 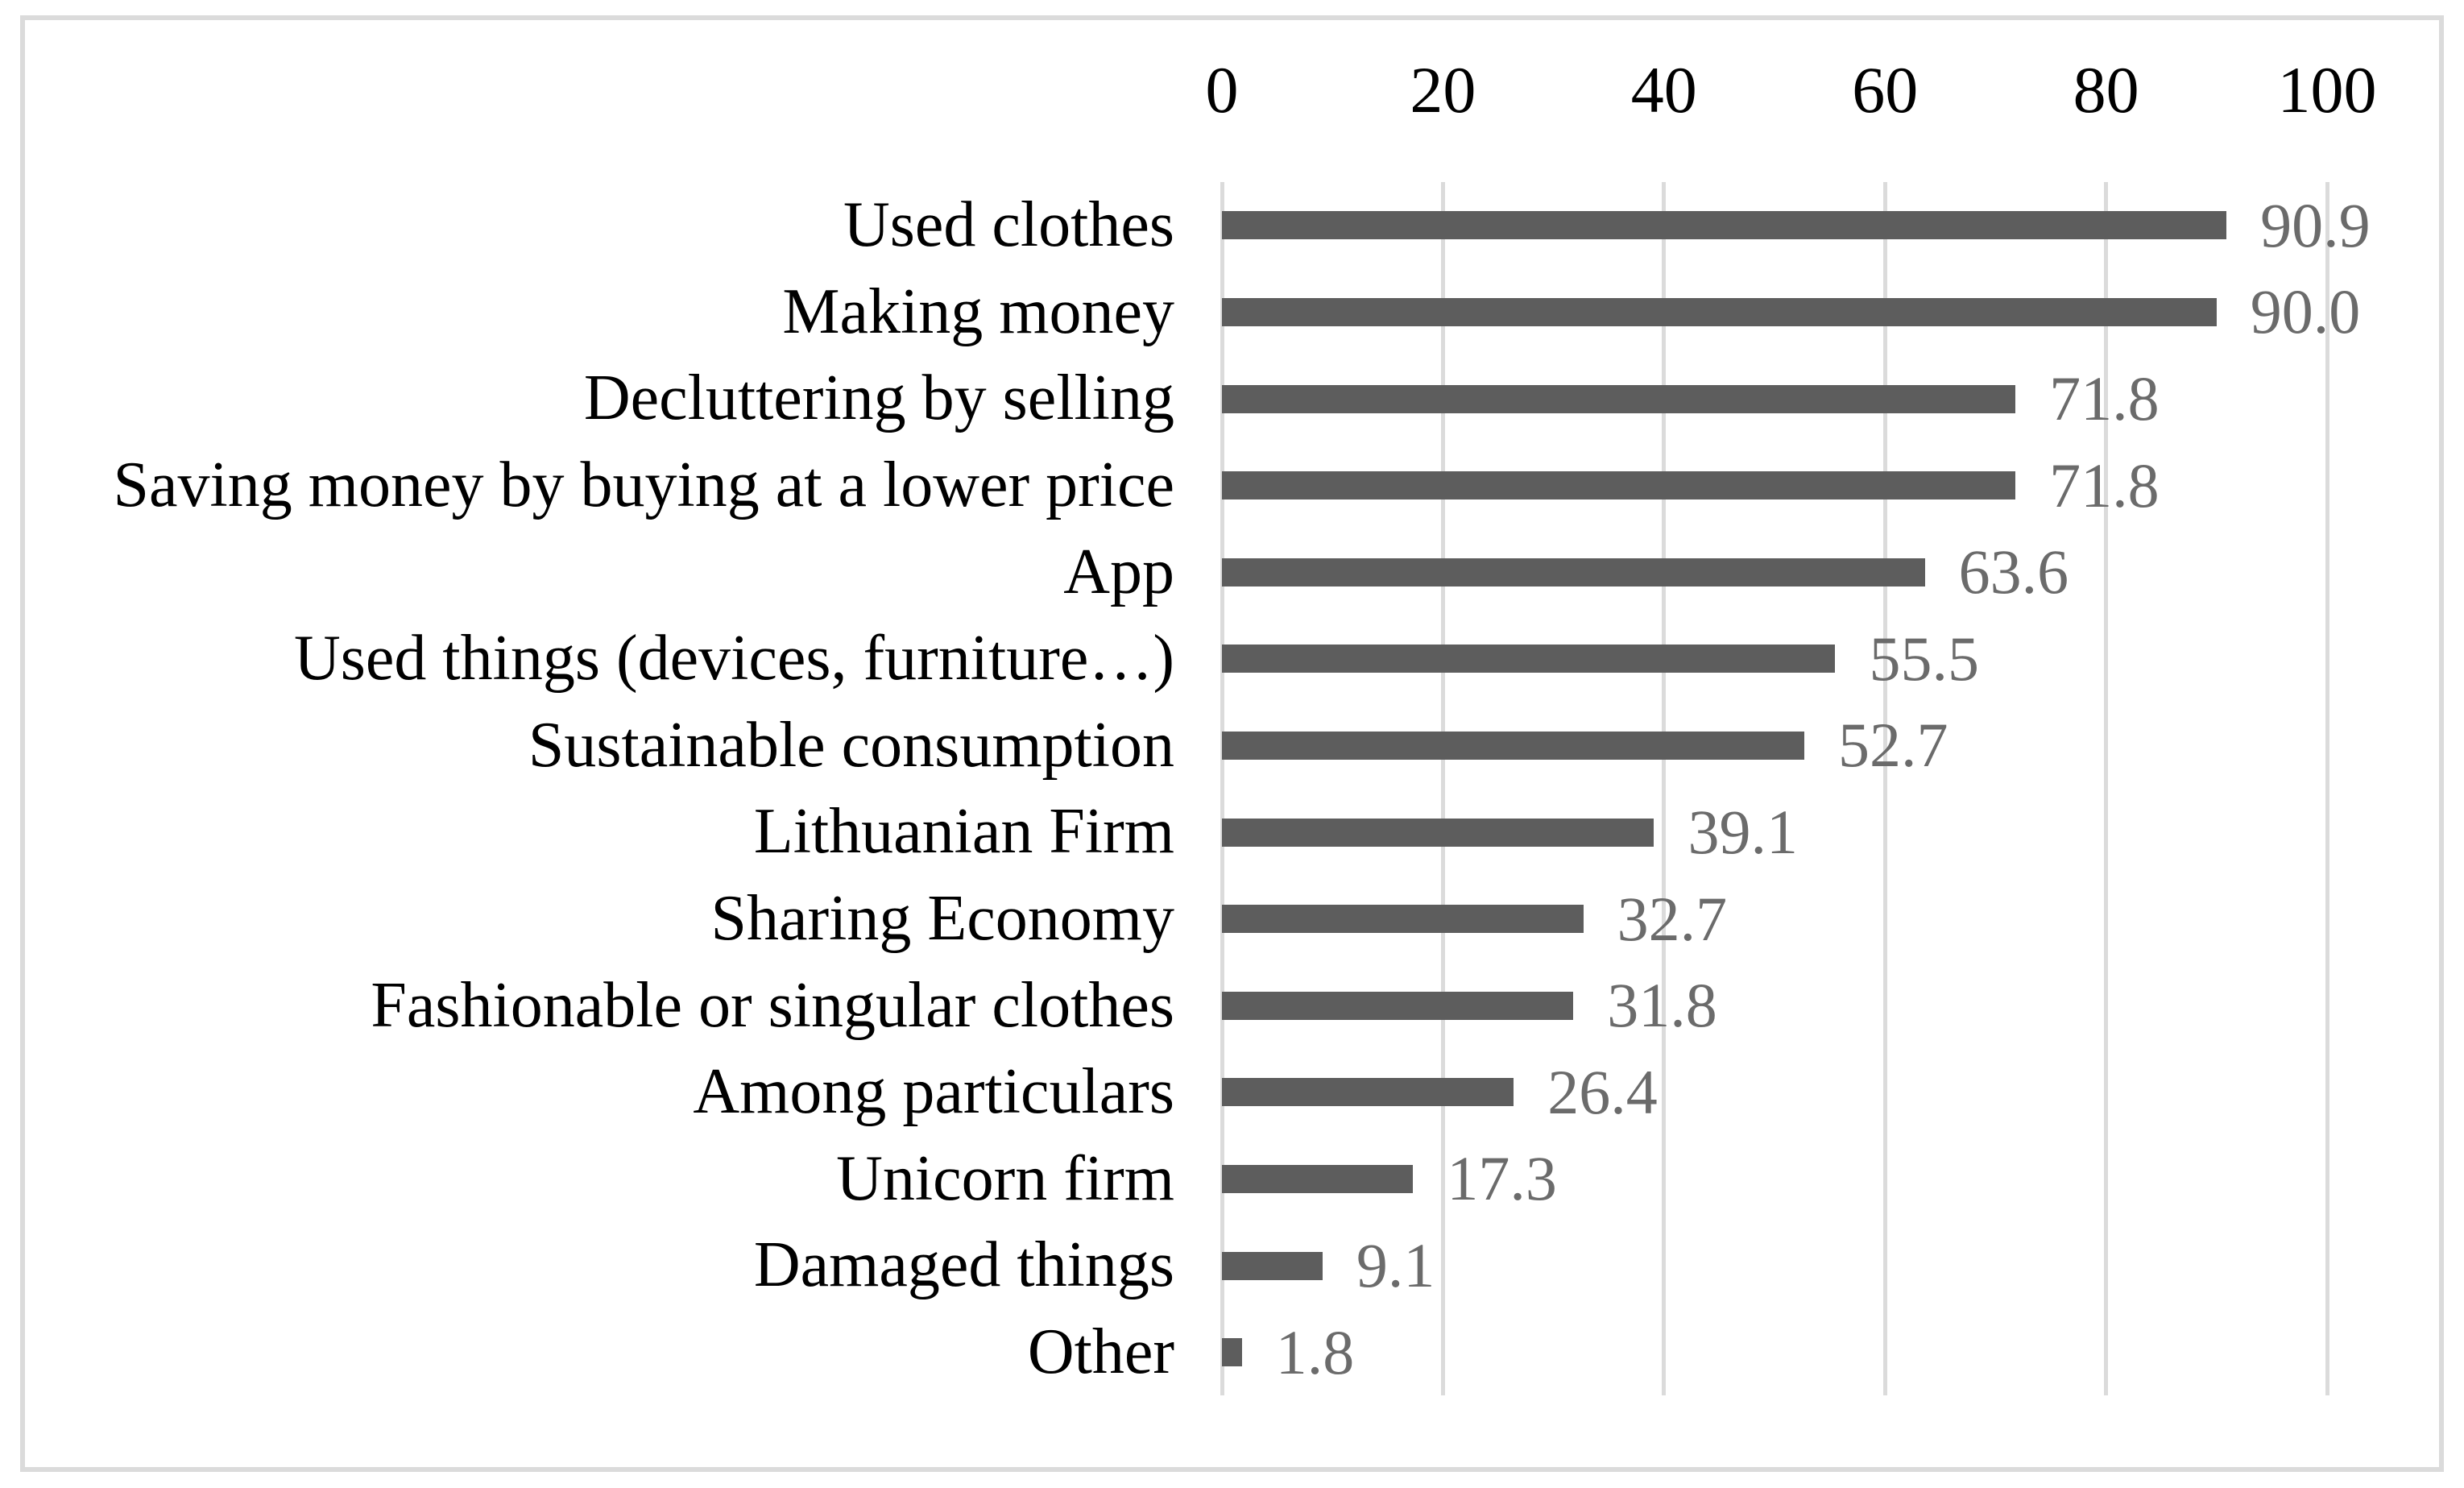 What do you see at coordinates (2106, 89) in the screenshot?
I see `x-tick-label-80: 80` at bounding box center [2106, 89].